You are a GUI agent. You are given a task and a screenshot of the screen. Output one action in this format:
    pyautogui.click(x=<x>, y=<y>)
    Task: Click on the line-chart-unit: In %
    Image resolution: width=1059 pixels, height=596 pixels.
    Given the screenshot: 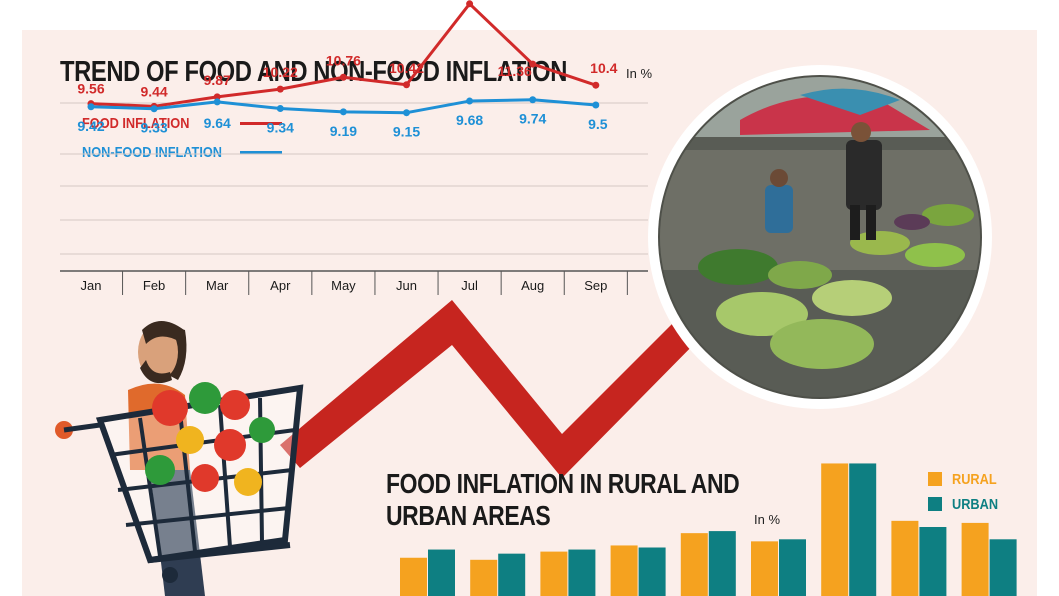 What is the action you would take?
    pyautogui.click(x=639, y=73)
    